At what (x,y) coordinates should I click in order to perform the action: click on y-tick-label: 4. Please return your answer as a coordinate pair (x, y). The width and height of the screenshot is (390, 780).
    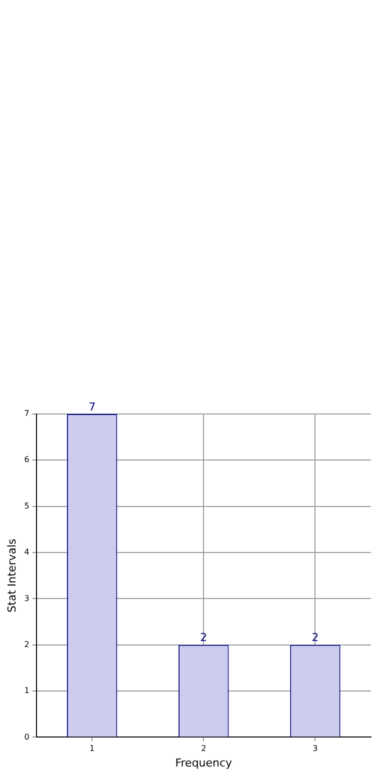
    Looking at the image, I should click on (27, 552).